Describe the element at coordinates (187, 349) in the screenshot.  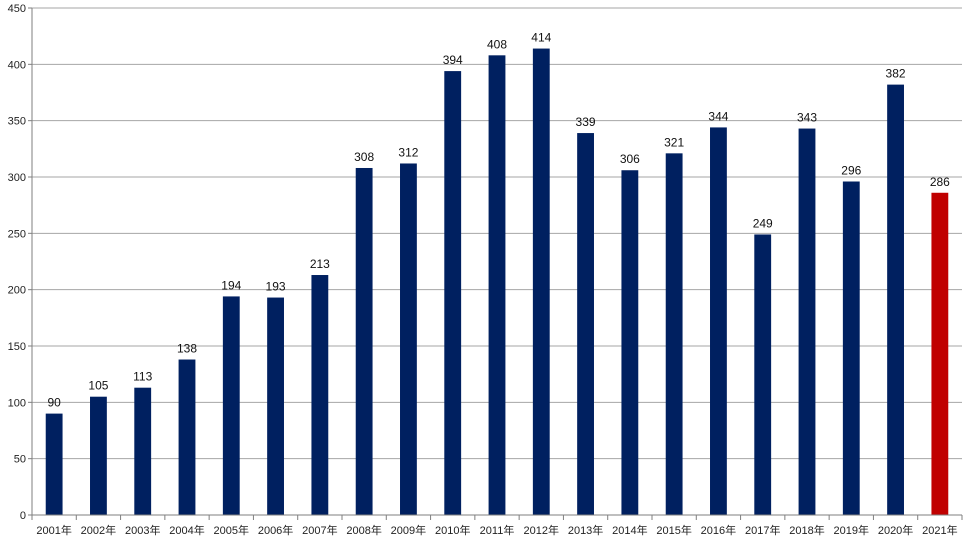
I see `data-label: 138` at that location.